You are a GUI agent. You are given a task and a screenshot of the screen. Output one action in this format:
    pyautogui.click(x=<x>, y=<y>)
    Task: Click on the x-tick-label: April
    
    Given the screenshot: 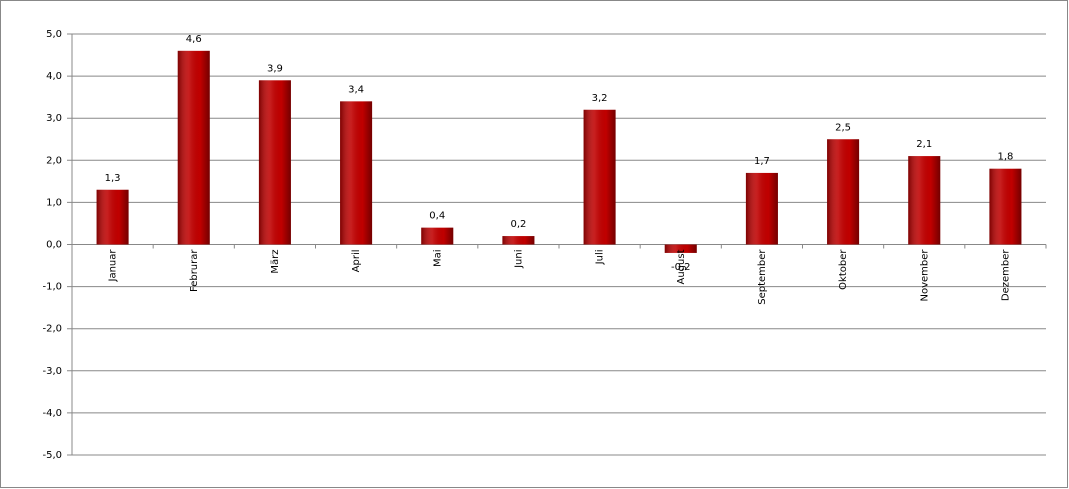 What is the action you would take?
    pyautogui.click(x=356, y=261)
    